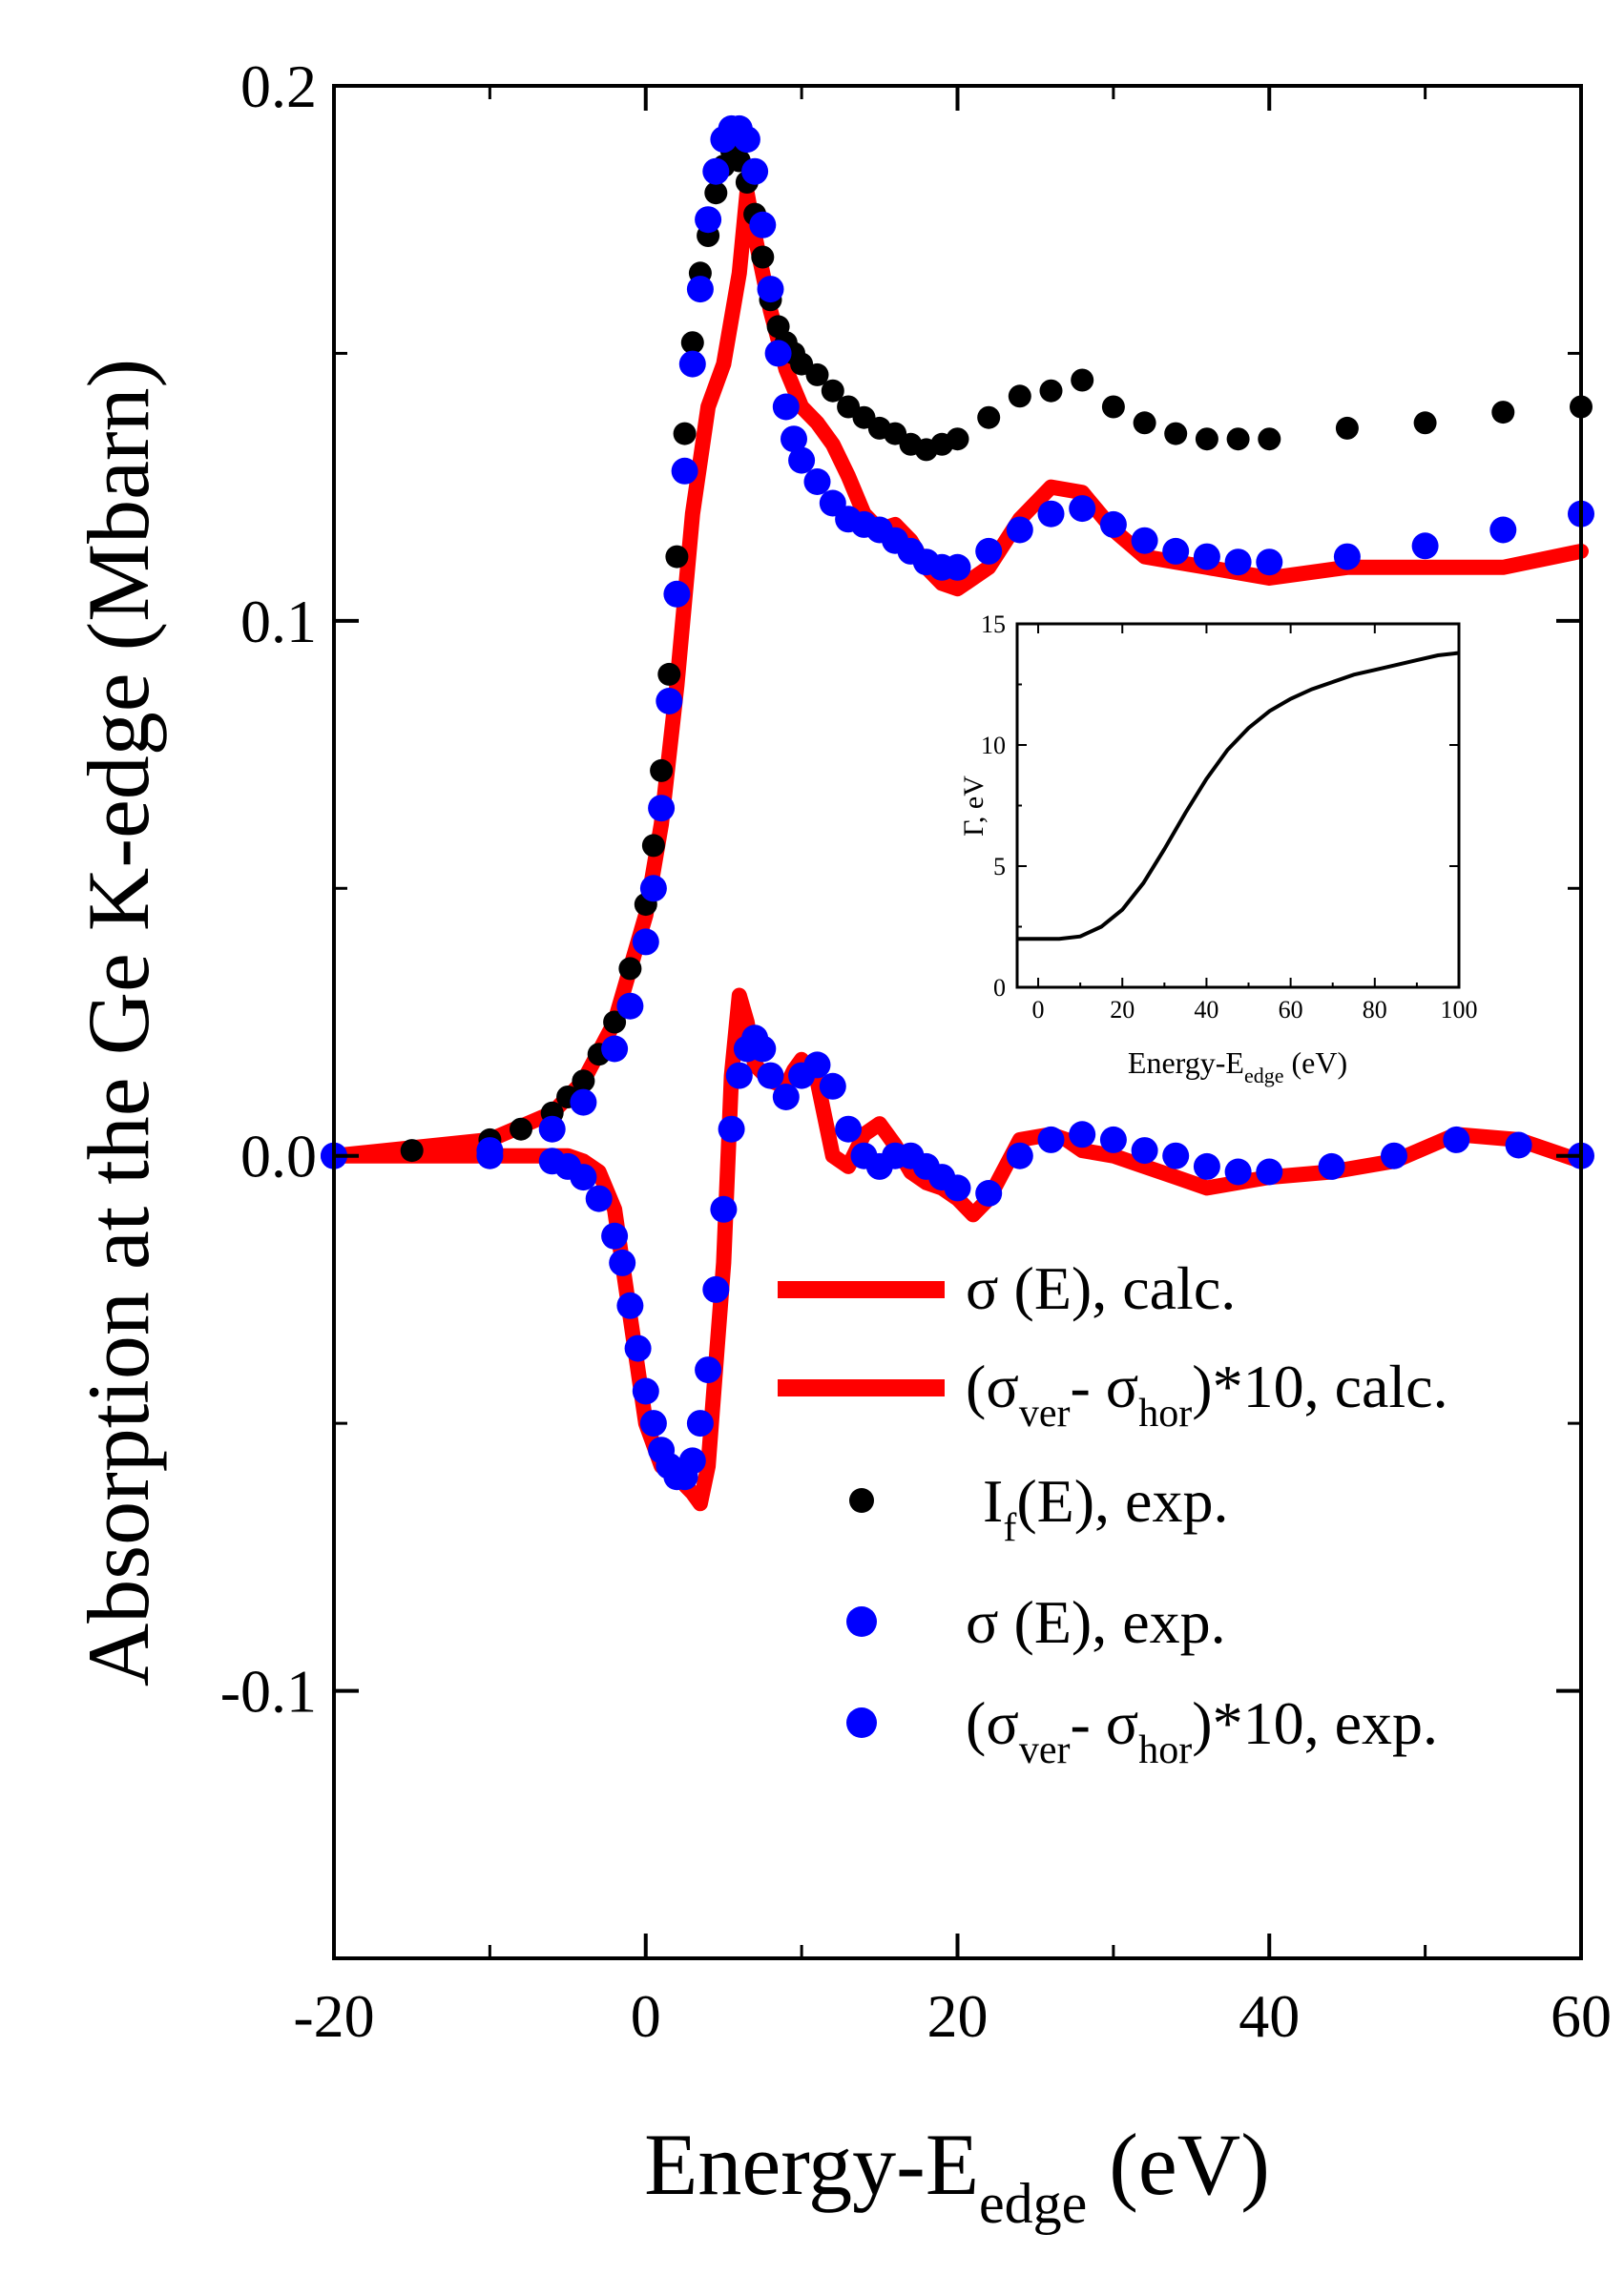 The image size is (1624, 2296). I want to click on legend-entry-label: If(E), exp., so click(1105, 1508).